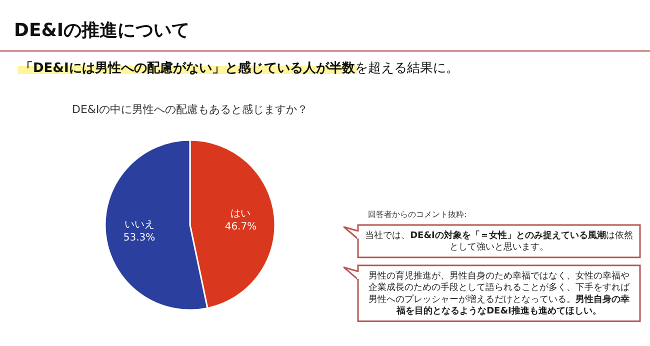 The width and height of the screenshot is (650, 346). I want to click on text: 回答者からのコメント抜粋:, so click(417, 214).